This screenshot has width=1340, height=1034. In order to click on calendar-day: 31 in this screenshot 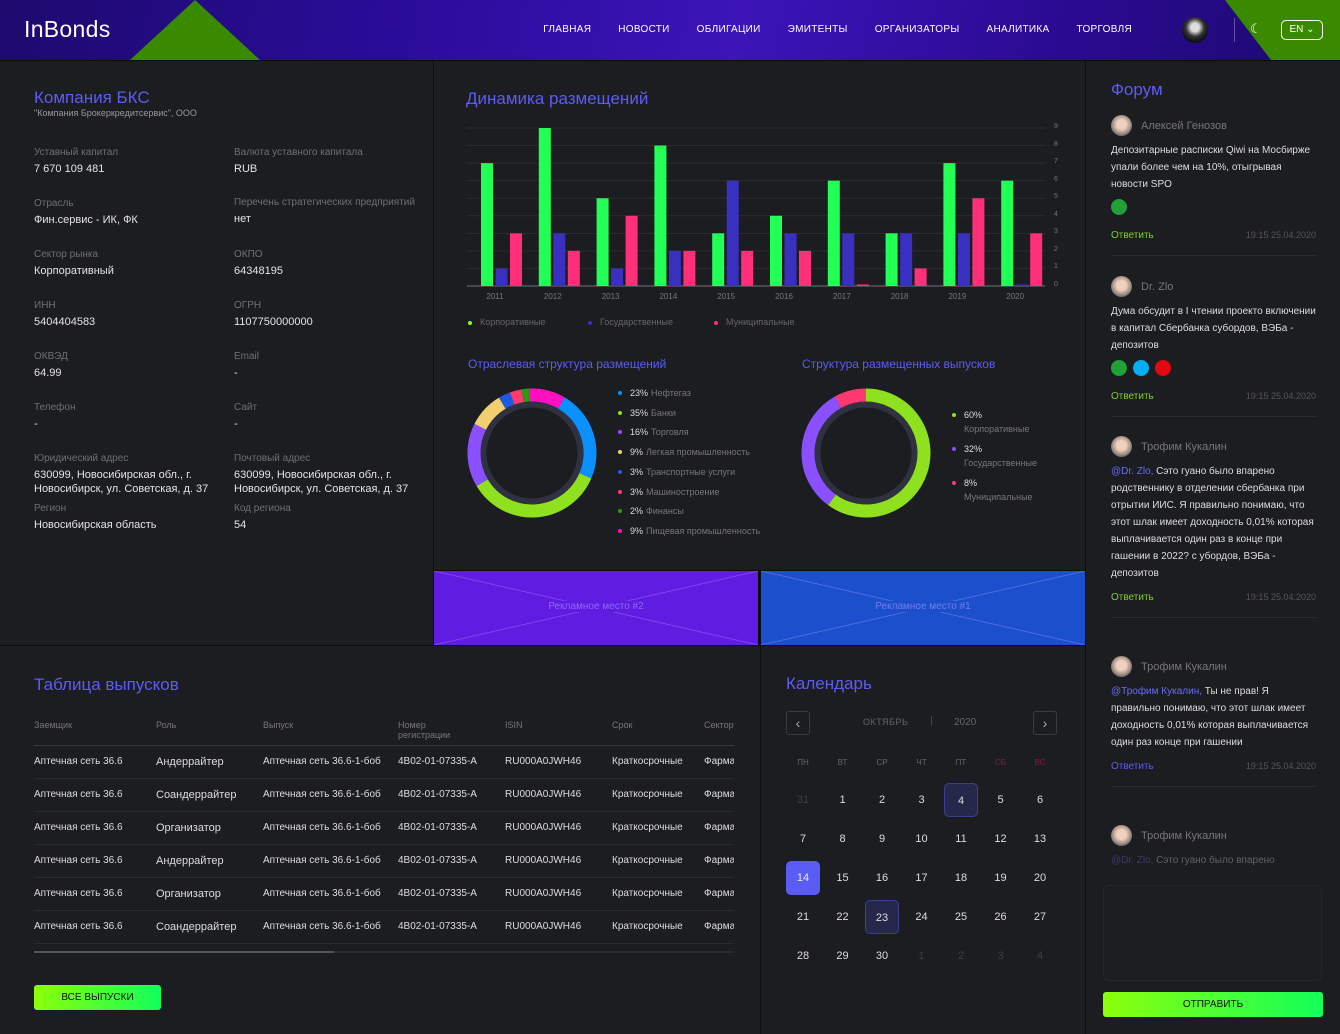, I will do `click(803, 800)`.